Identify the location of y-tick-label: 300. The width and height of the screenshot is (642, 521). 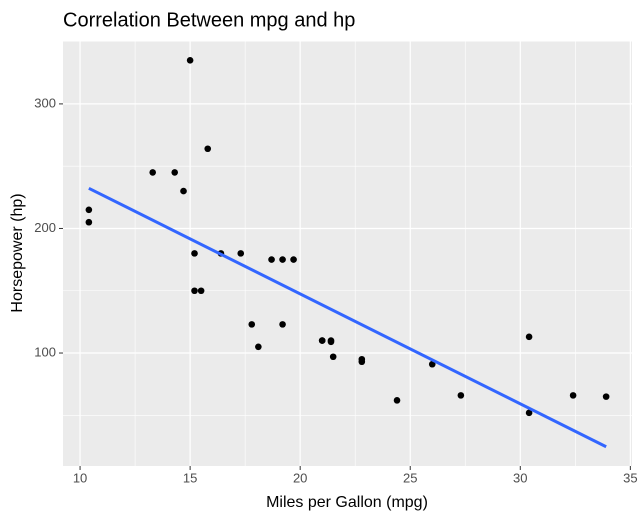
(45, 102).